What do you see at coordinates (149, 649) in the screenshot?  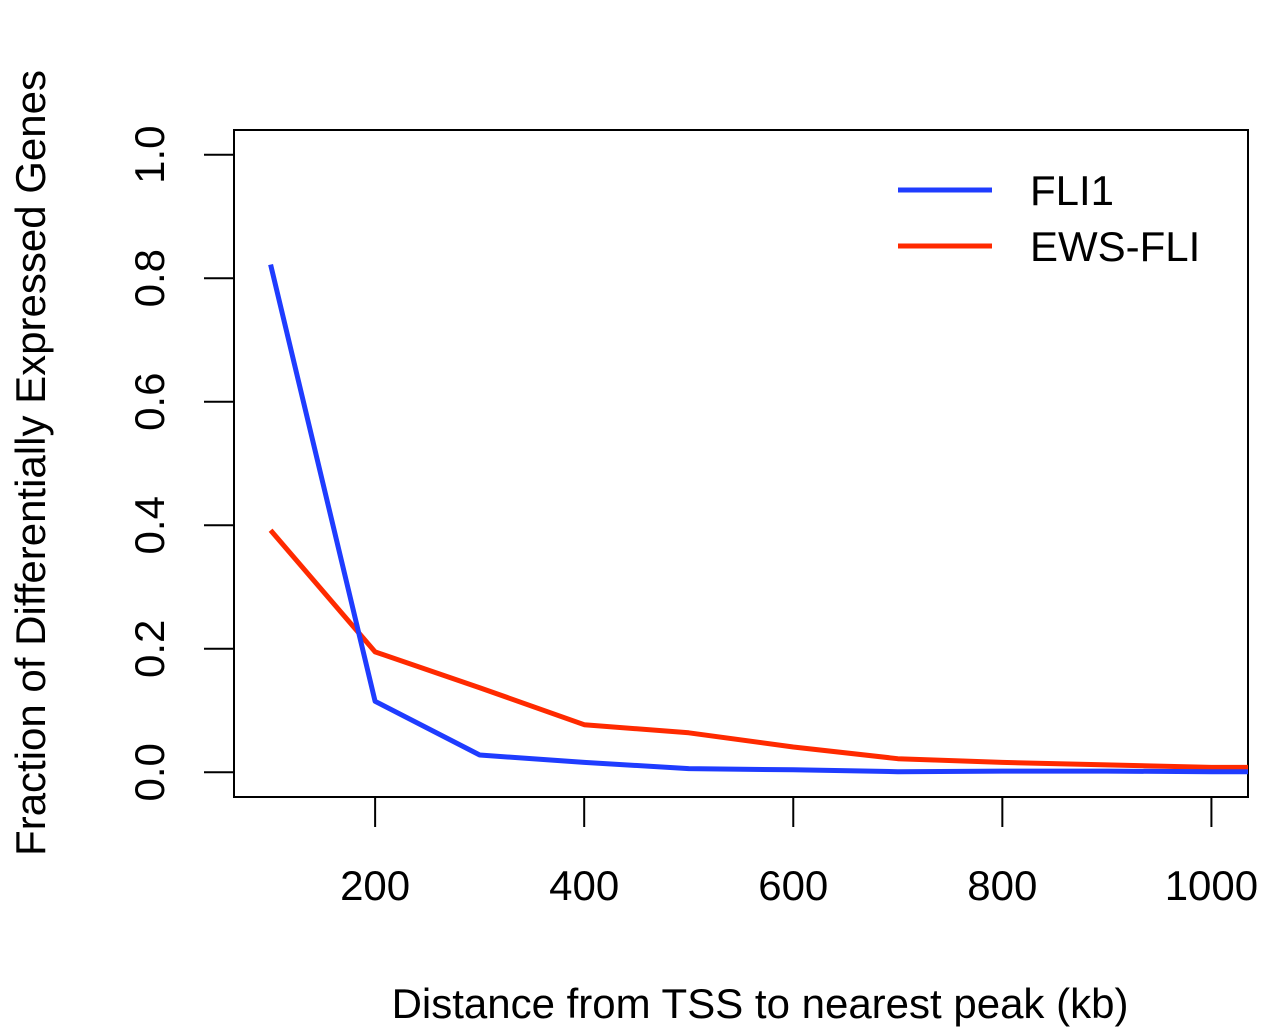 I see `y-tick-label: 0.2` at bounding box center [149, 649].